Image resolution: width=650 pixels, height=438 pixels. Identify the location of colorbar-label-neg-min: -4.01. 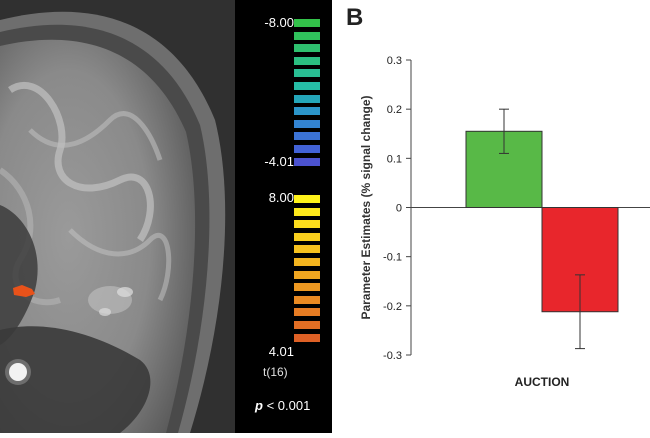
(279, 161).